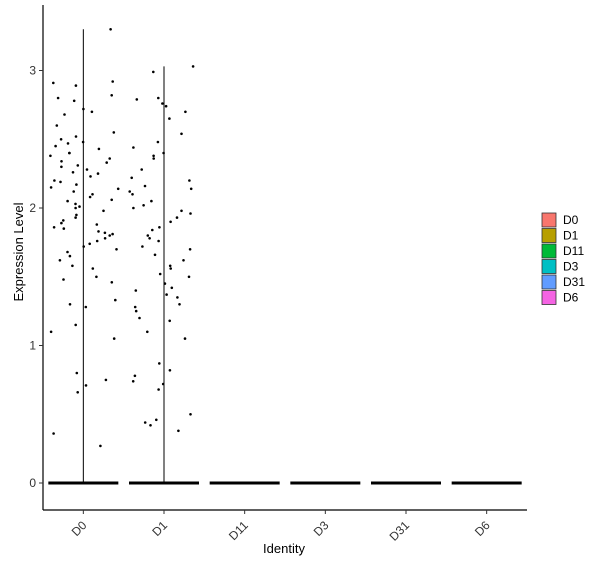 Image resolution: width=600 pixels, height=568 pixels. What do you see at coordinates (406, 483) in the screenshot?
I see `violin-base-d31` at bounding box center [406, 483].